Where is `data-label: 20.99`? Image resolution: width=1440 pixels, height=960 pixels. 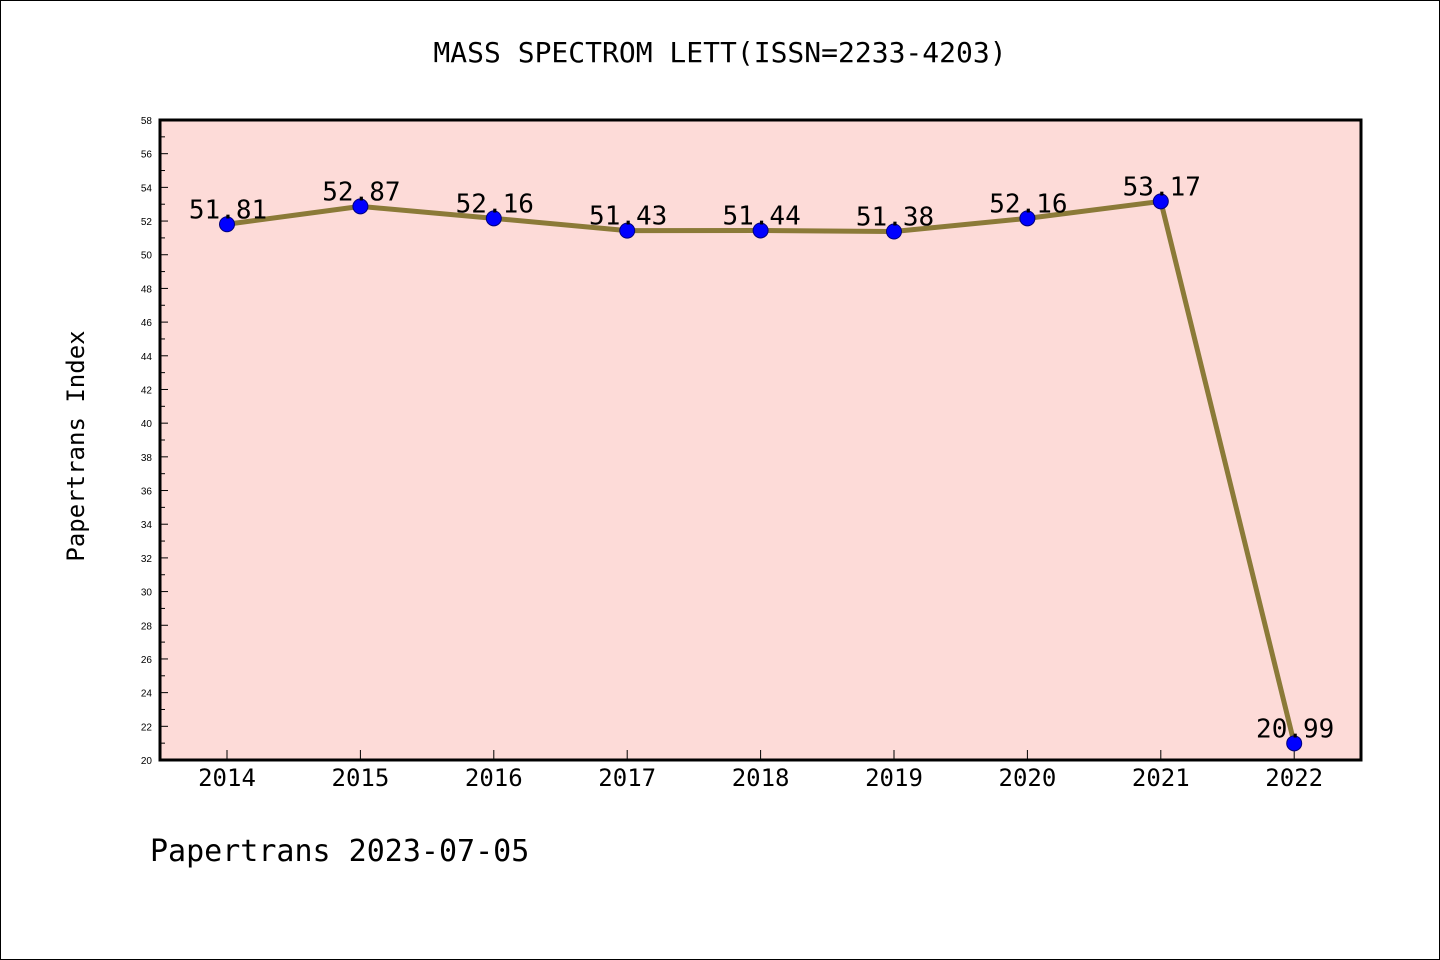
data-label: 20.99 is located at coordinates (1295, 729).